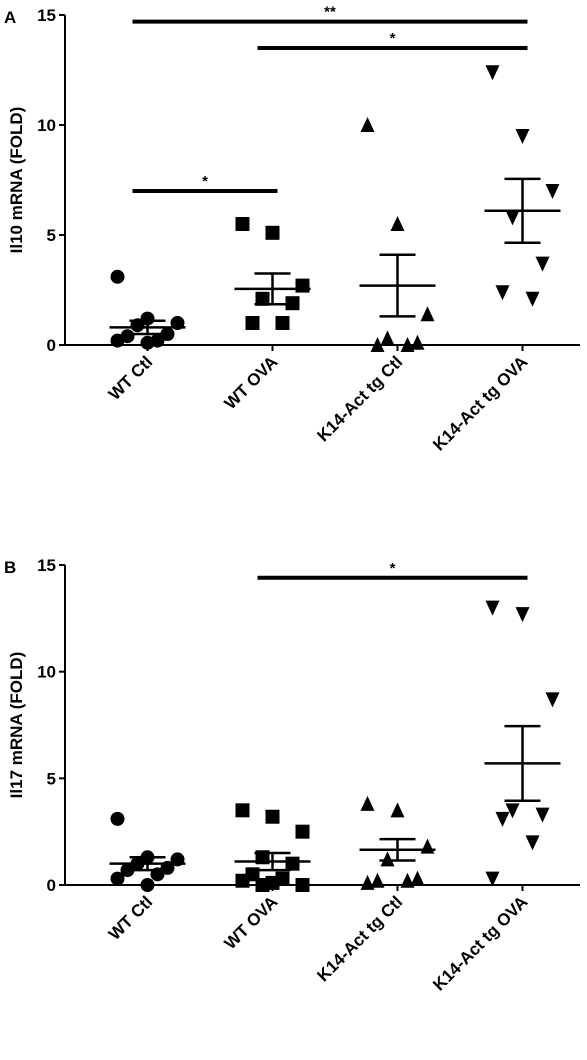 The width and height of the screenshot is (587, 1060). I want to click on significance-label: **, so click(330, 12).